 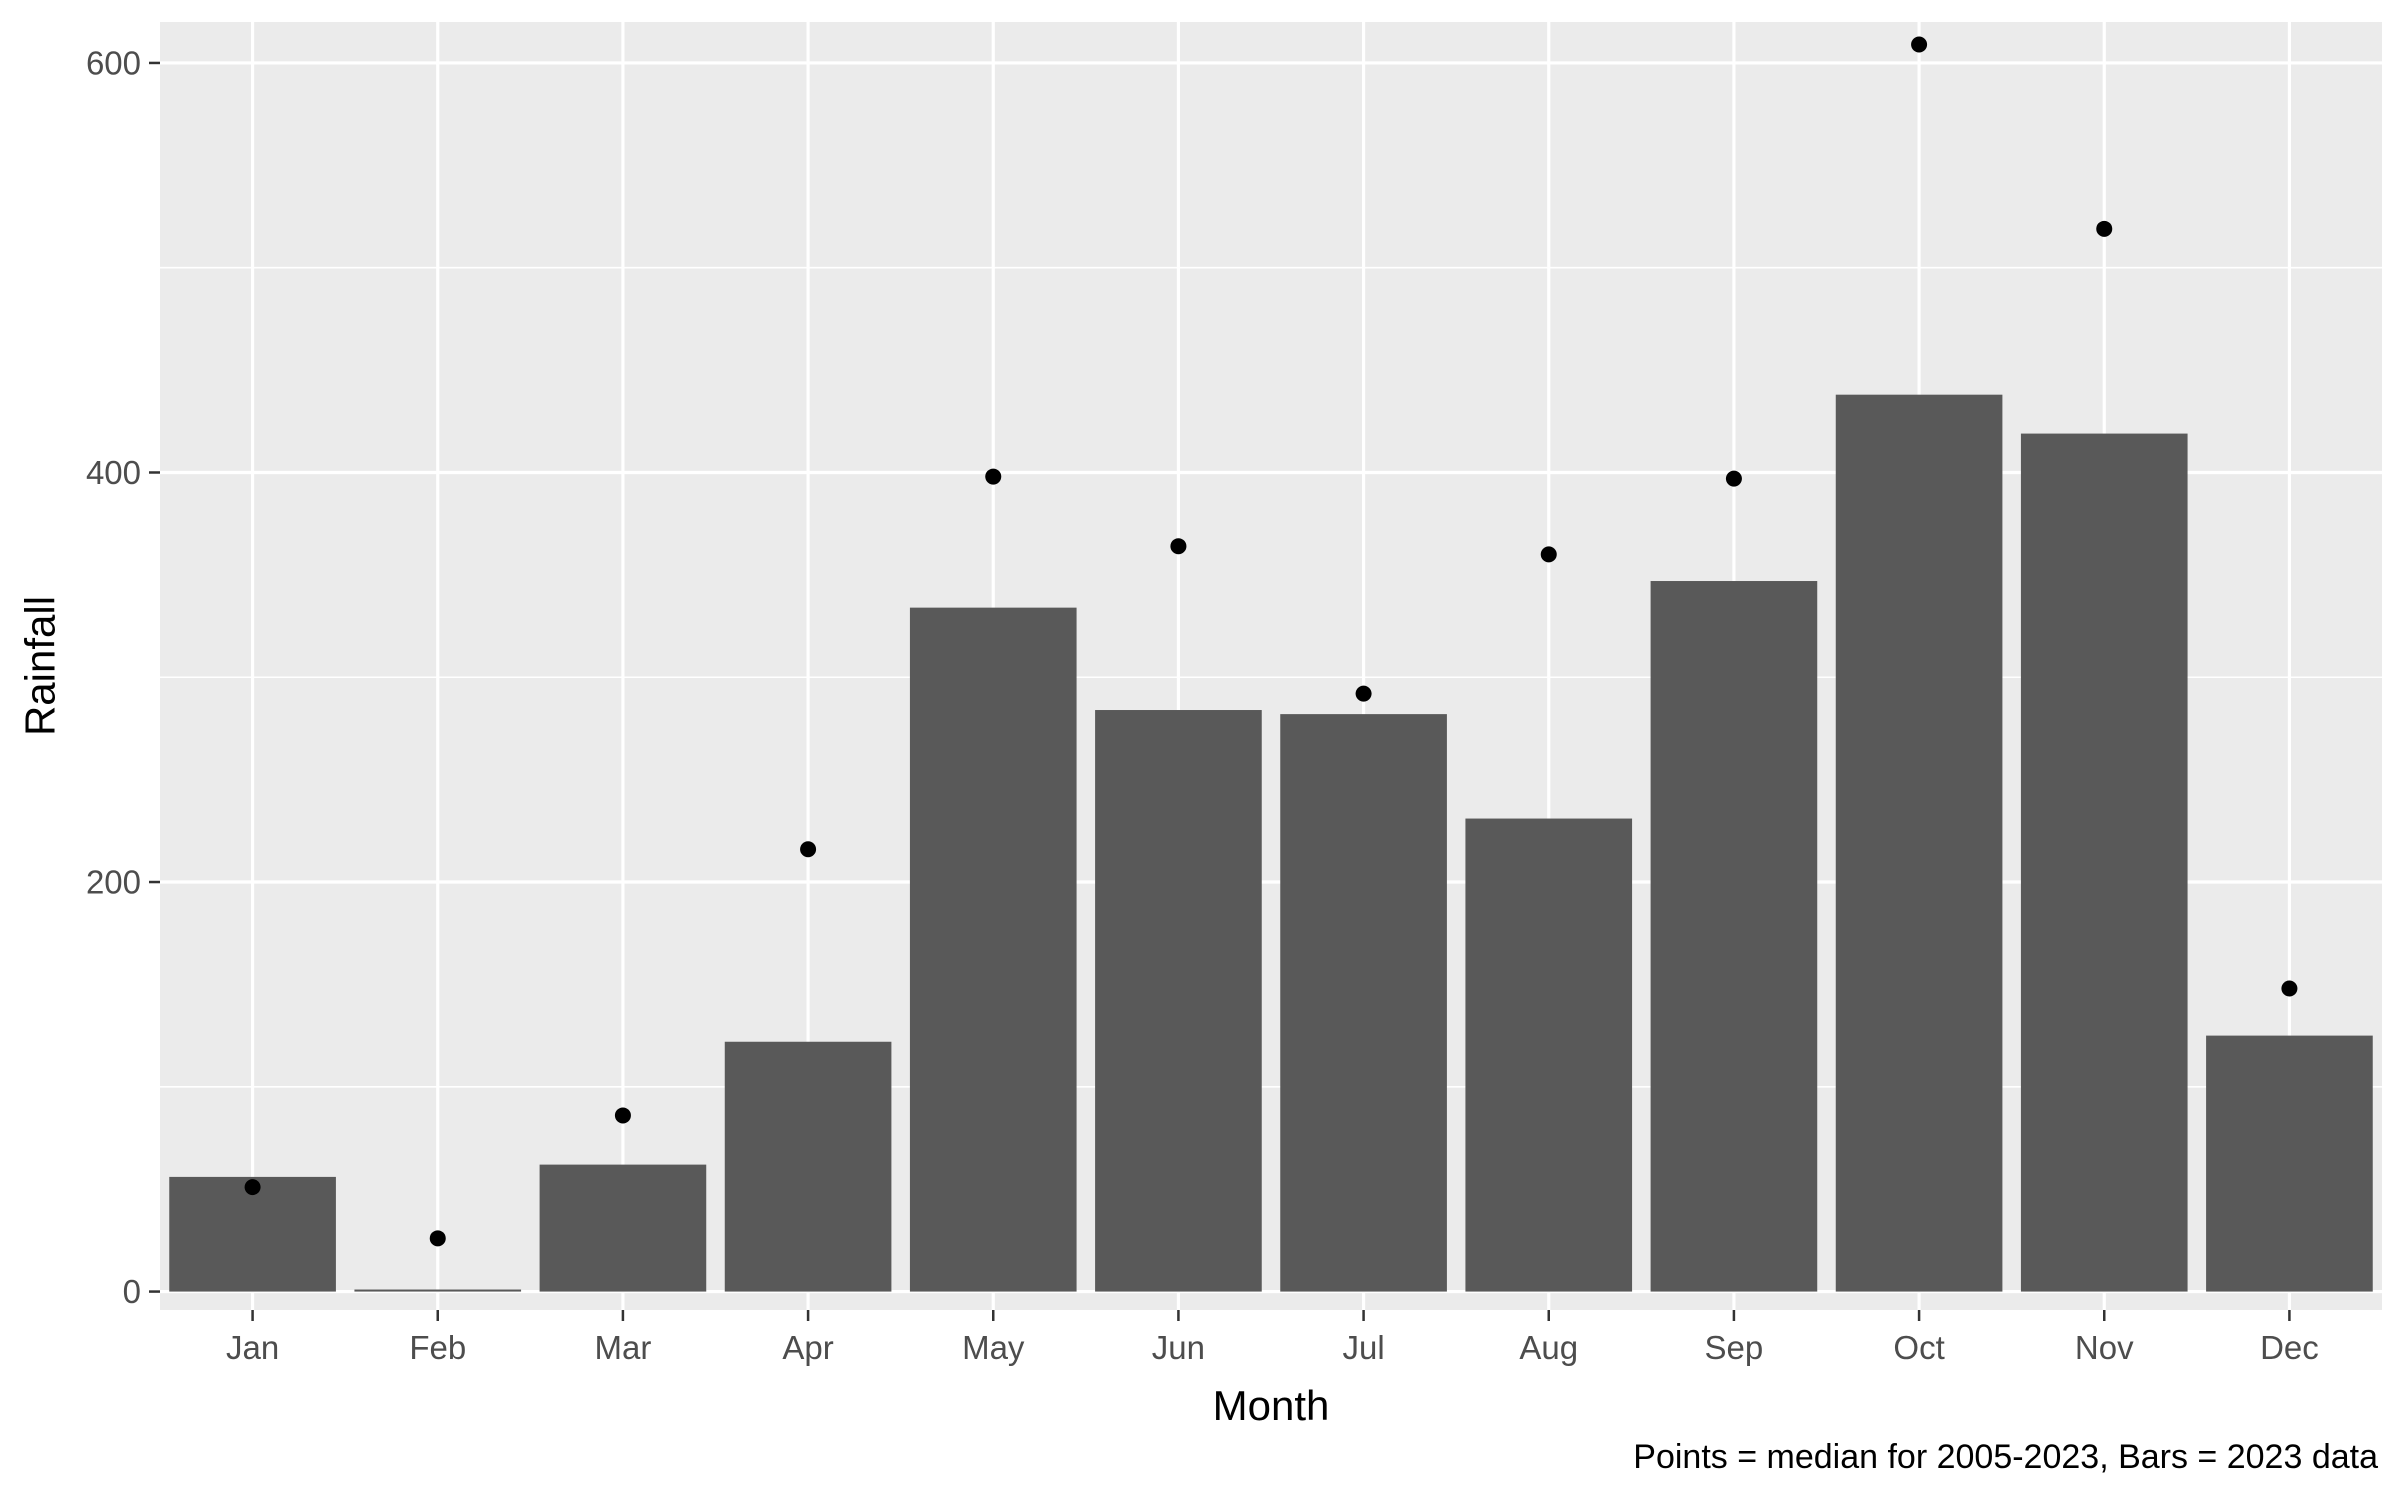 I want to click on y-tick-label-0: 0, so click(x=132, y=1291).